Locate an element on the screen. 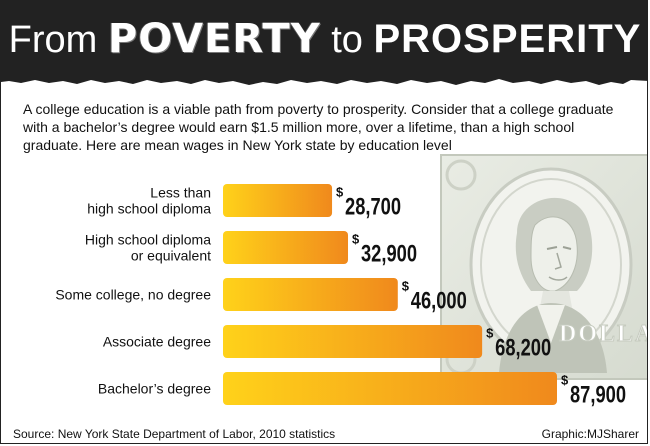 Image resolution: width=650 pixels, height=446 pixels. value-currency-1: $ is located at coordinates (356, 239).